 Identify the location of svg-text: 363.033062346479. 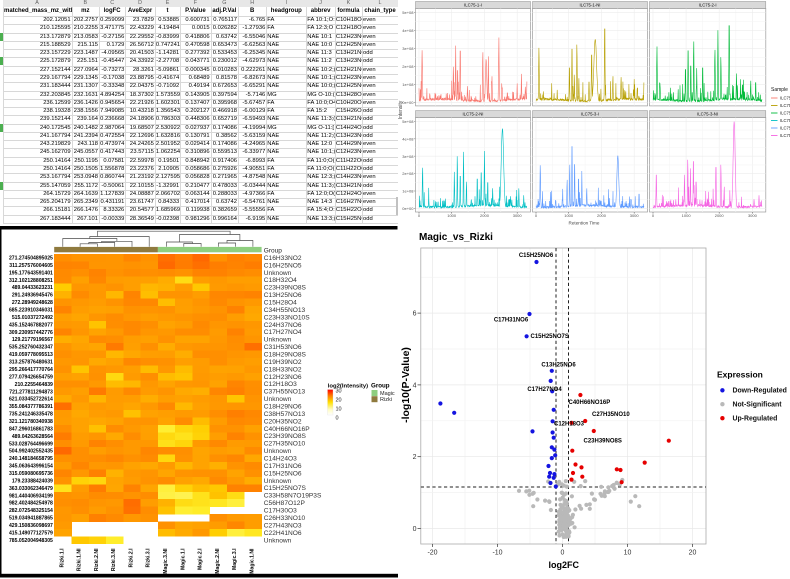
(31, 489).